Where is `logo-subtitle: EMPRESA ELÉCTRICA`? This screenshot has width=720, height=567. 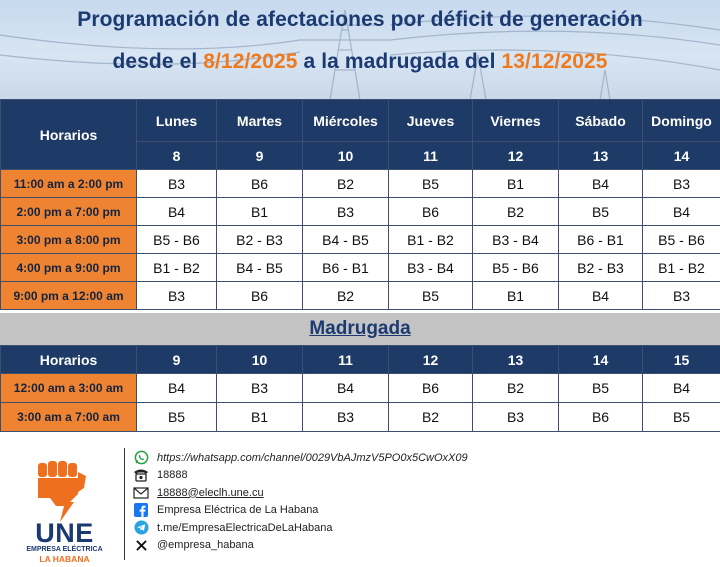 logo-subtitle: EMPRESA ELÉCTRICA is located at coordinates (64, 549).